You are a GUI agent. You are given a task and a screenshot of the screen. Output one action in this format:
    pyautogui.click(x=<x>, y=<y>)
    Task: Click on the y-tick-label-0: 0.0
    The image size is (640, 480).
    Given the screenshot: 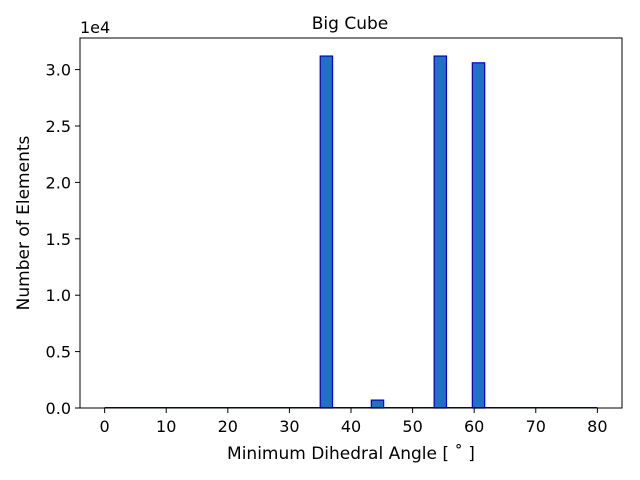 What is the action you would take?
    pyautogui.click(x=58, y=408)
    